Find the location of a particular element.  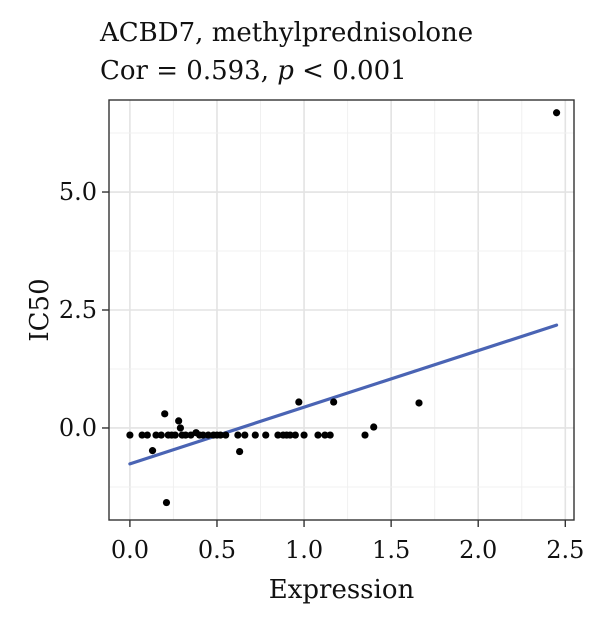

x-tick-label: 2.5 is located at coordinates (565, 550).